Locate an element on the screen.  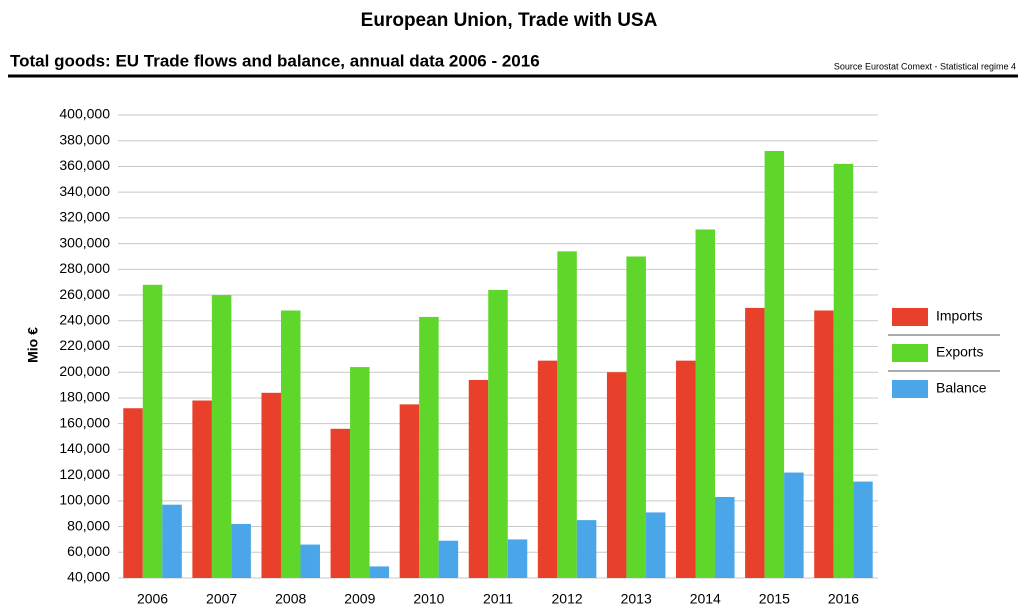
y-tick-label: 80,000 is located at coordinates (88, 525).